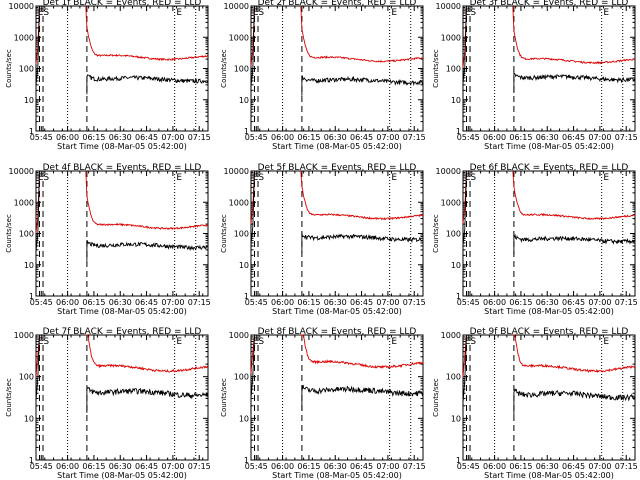 This screenshot has width=640, height=480. Describe the element at coordinates (337, 332) in the screenshot. I see `panel-title: Det 8f BLACK = Events, RED = LLD` at that location.